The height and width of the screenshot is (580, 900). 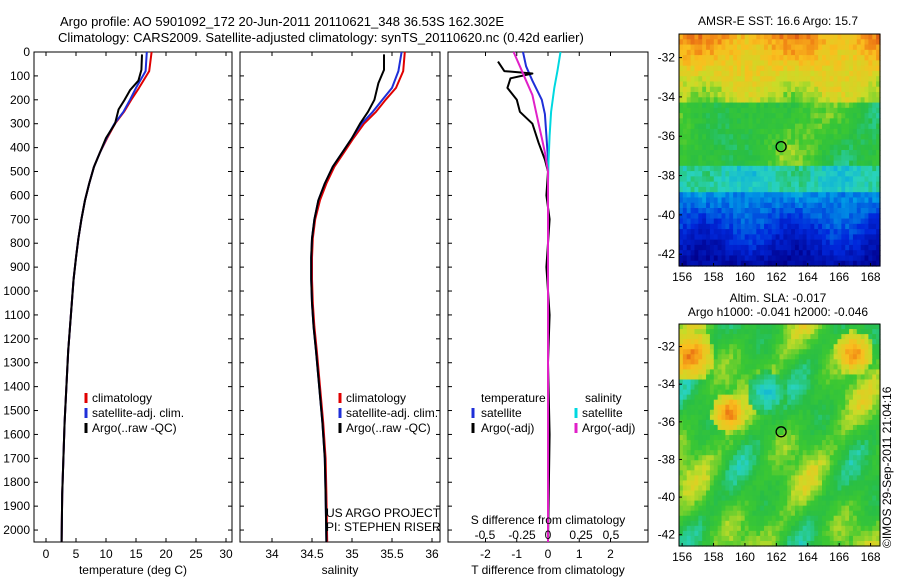 I want to click on x-axis-label: salinity, so click(x=340, y=570).